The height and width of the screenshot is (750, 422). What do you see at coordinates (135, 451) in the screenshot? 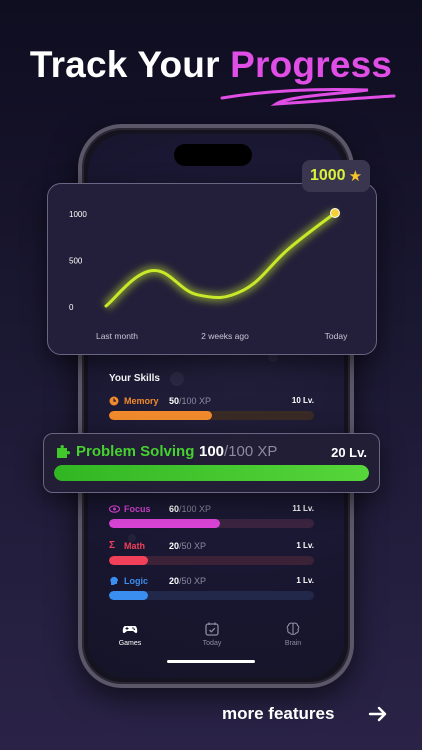
I see `featured-skill-name: Problem Solving` at bounding box center [135, 451].